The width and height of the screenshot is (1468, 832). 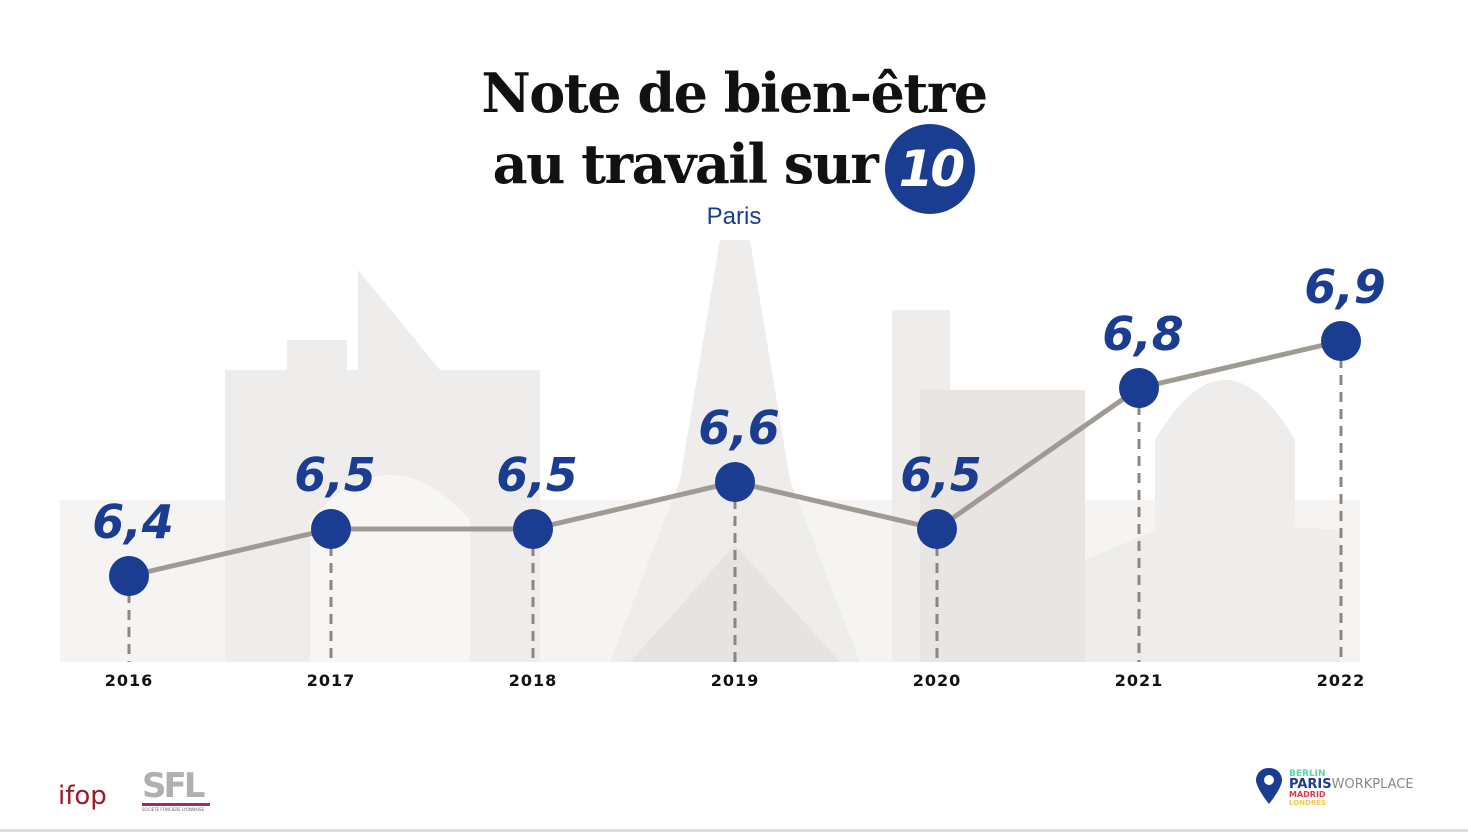 What do you see at coordinates (331, 680) in the screenshot?
I see `x-tick-label: 2017` at bounding box center [331, 680].